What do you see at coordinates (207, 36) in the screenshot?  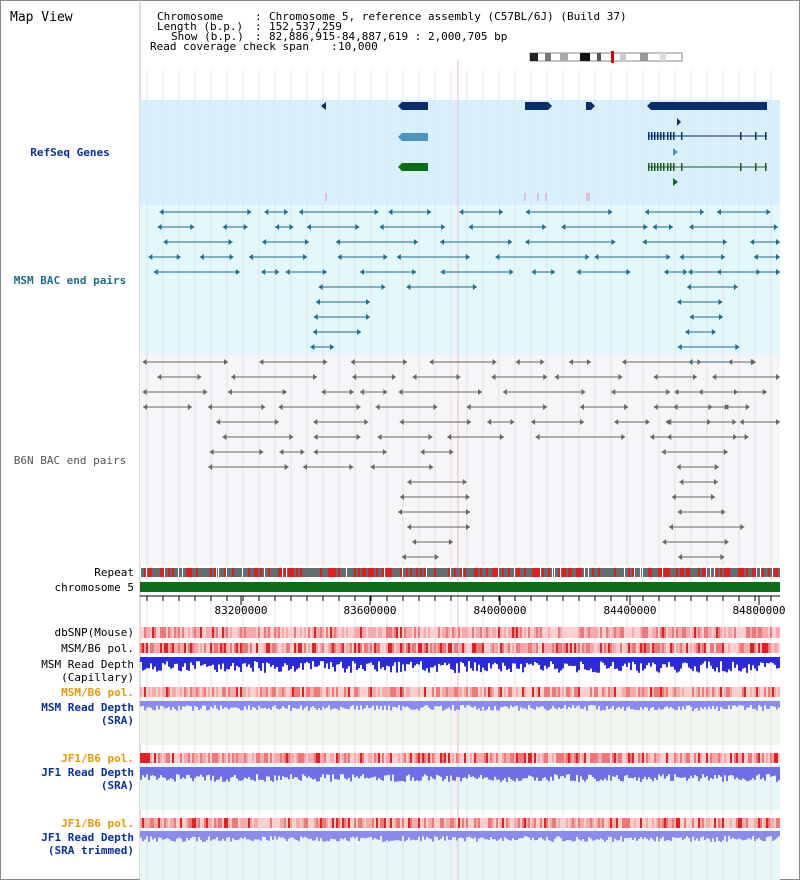 I see `info-show-label: Show (b.p.)` at bounding box center [207, 36].